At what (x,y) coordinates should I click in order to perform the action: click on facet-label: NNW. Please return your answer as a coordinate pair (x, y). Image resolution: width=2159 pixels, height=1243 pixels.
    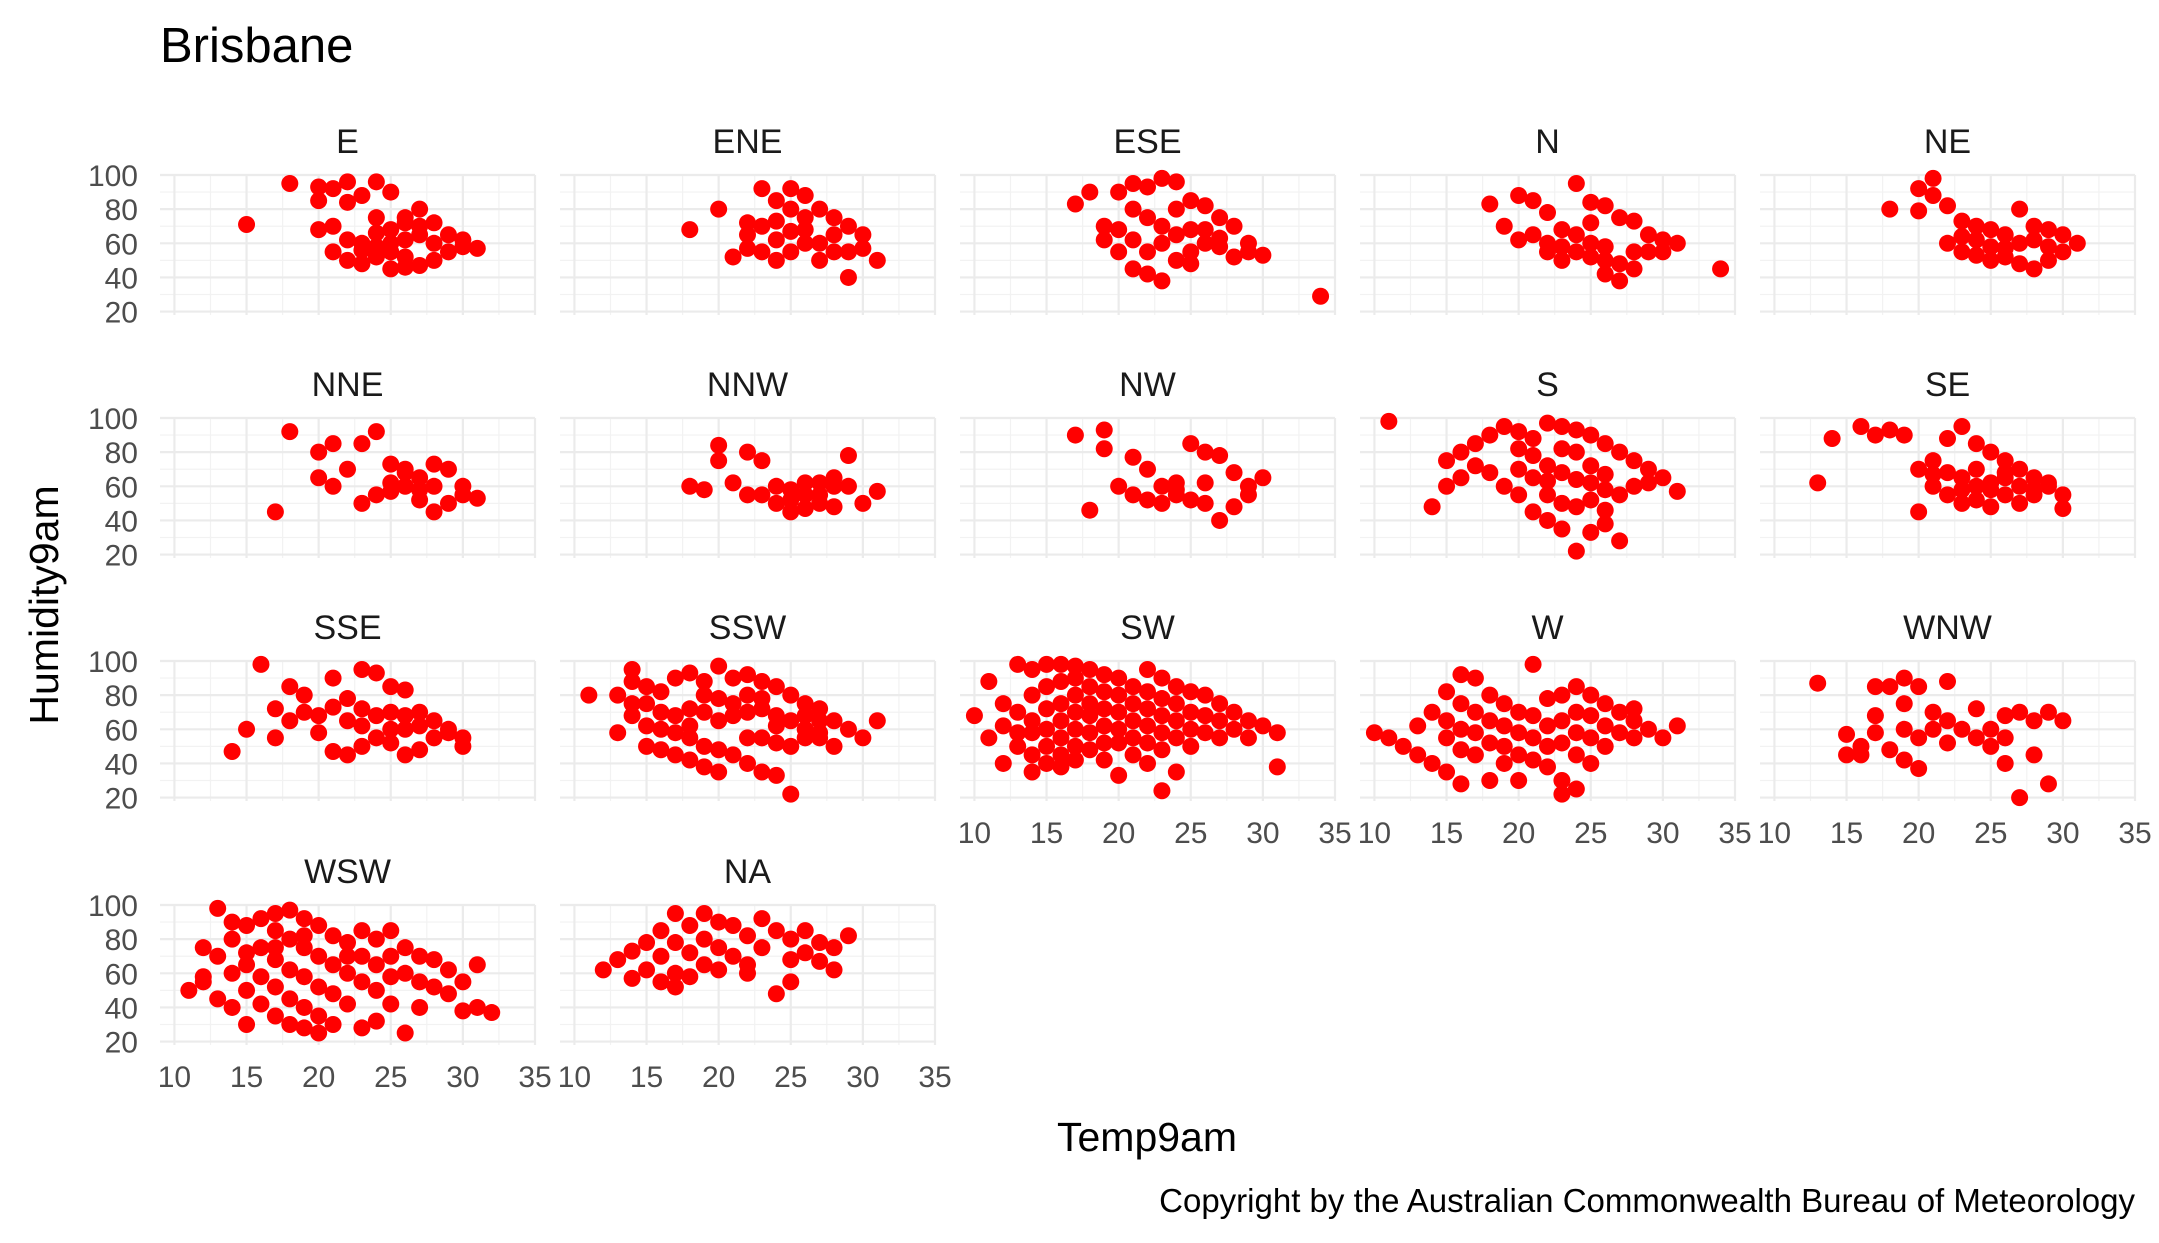
    Looking at the image, I should click on (747, 385).